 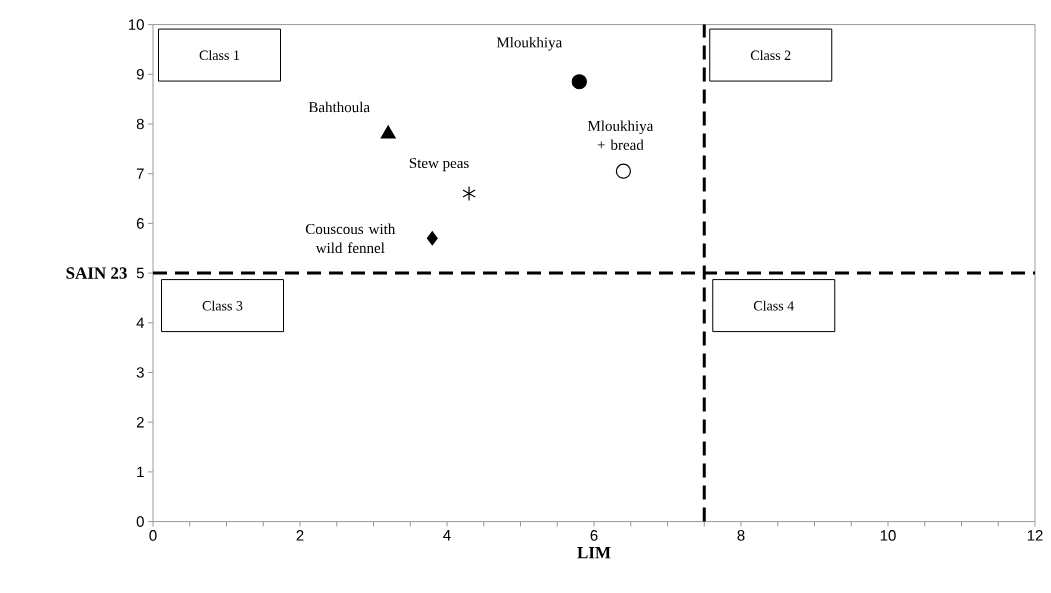 I want to click on x-tick-label: 8, so click(x=741, y=535).